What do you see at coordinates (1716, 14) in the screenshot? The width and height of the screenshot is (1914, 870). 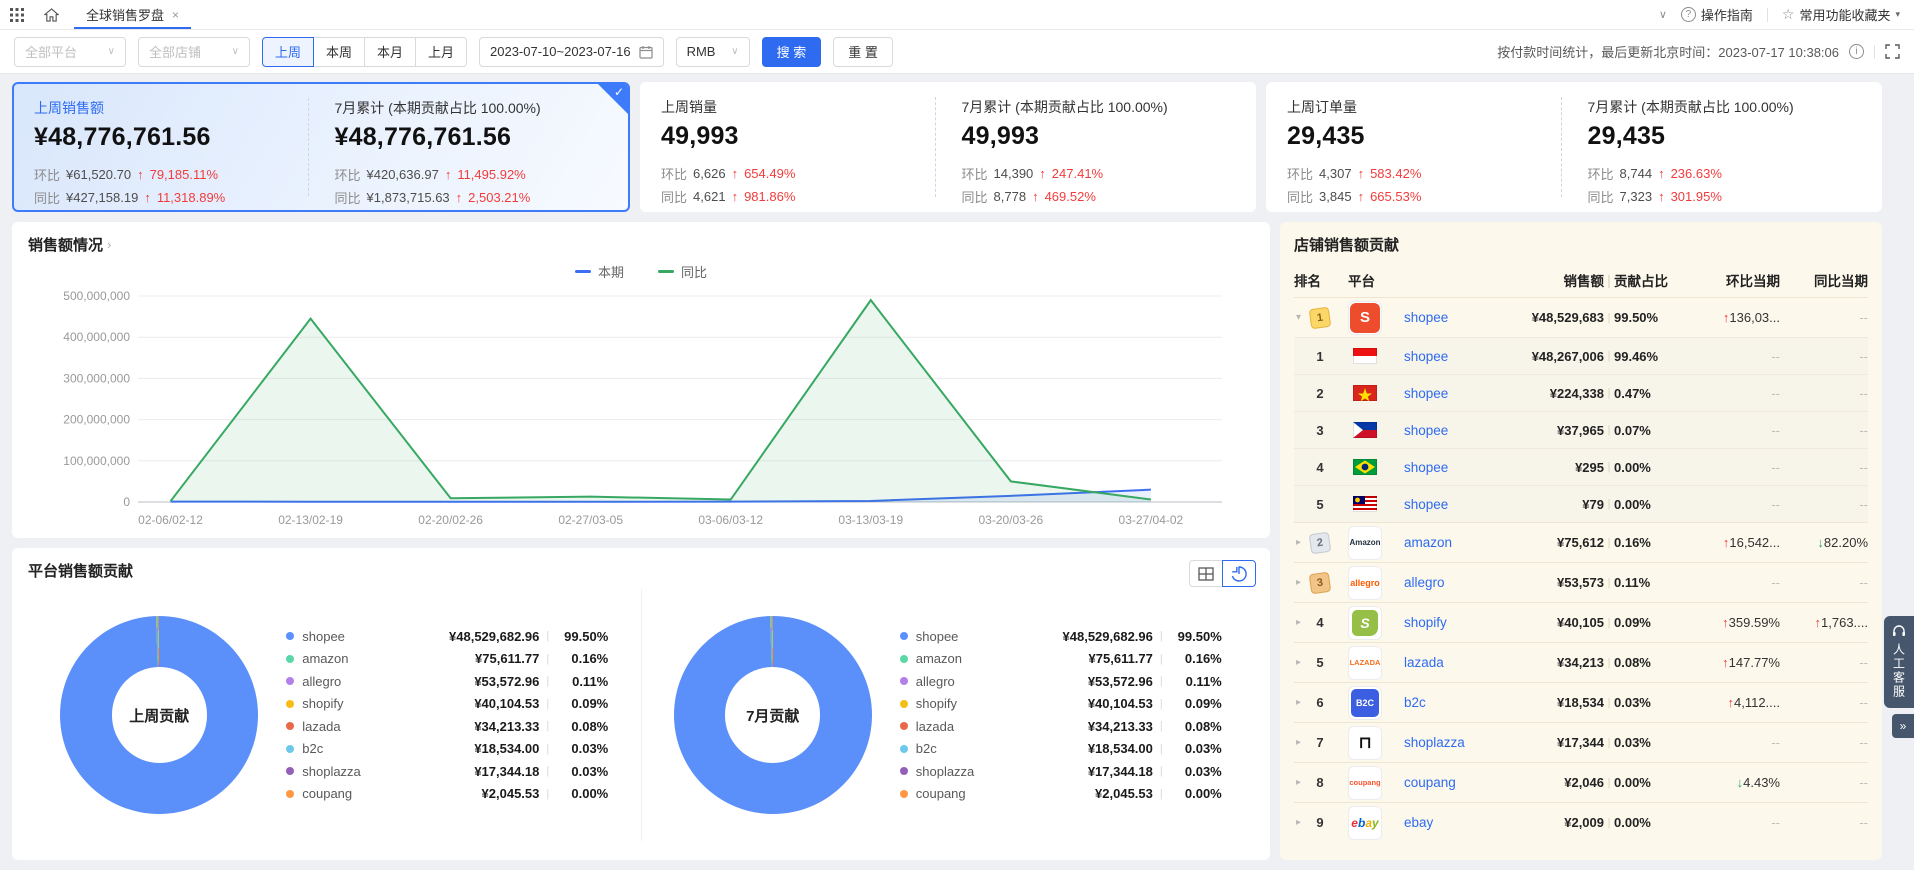 I see `guide-link: ? 操作指南` at bounding box center [1716, 14].